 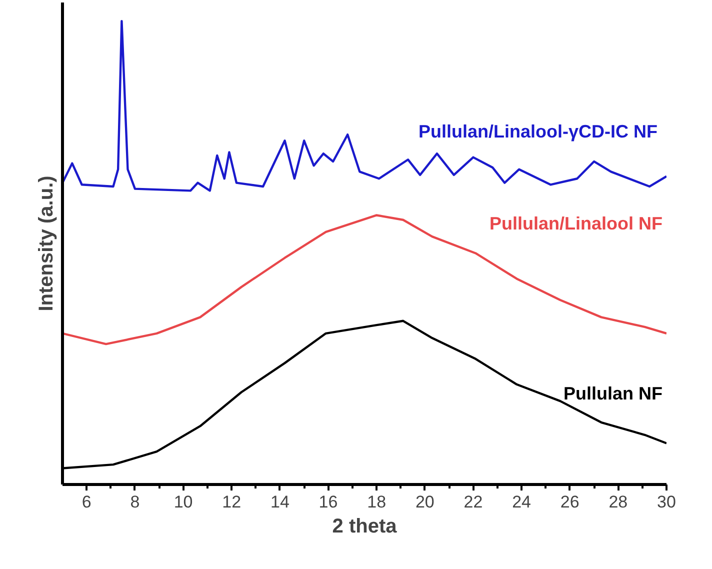 What do you see at coordinates (328, 502) in the screenshot?
I see `x-tick-label: 16` at bounding box center [328, 502].